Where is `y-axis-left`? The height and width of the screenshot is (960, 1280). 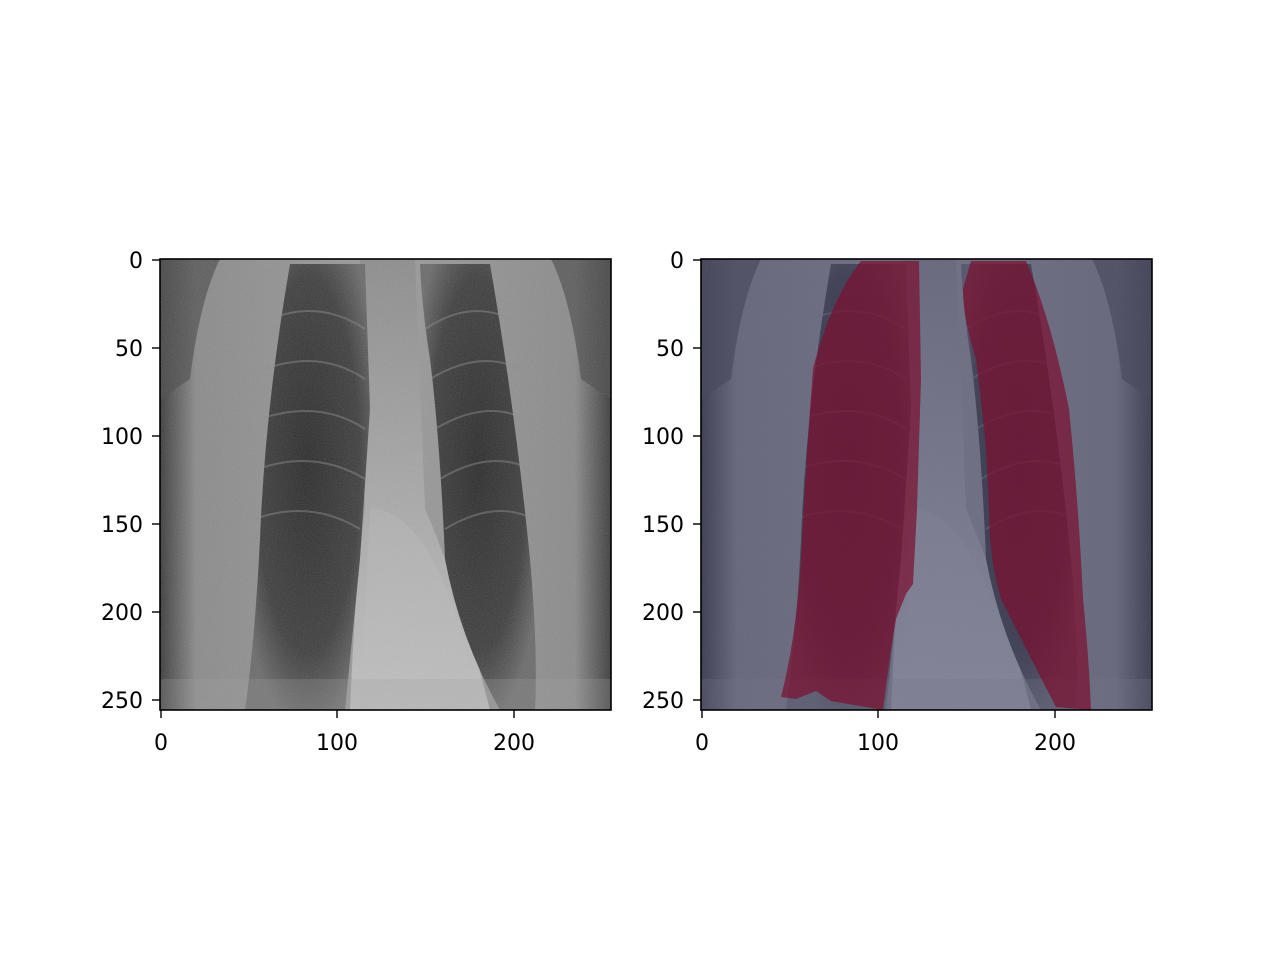
y-axis-left is located at coordinates (156, 480).